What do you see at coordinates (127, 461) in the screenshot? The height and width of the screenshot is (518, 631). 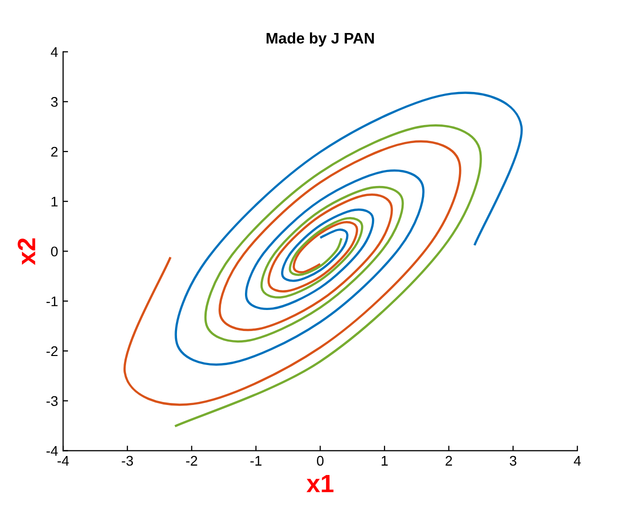 I see `x-tick-label: -3` at bounding box center [127, 461].